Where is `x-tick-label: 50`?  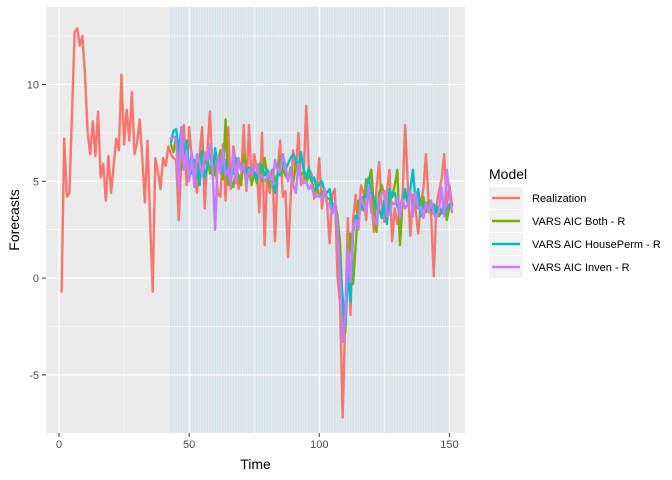 x-tick-label: 50 is located at coordinates (189, 445).